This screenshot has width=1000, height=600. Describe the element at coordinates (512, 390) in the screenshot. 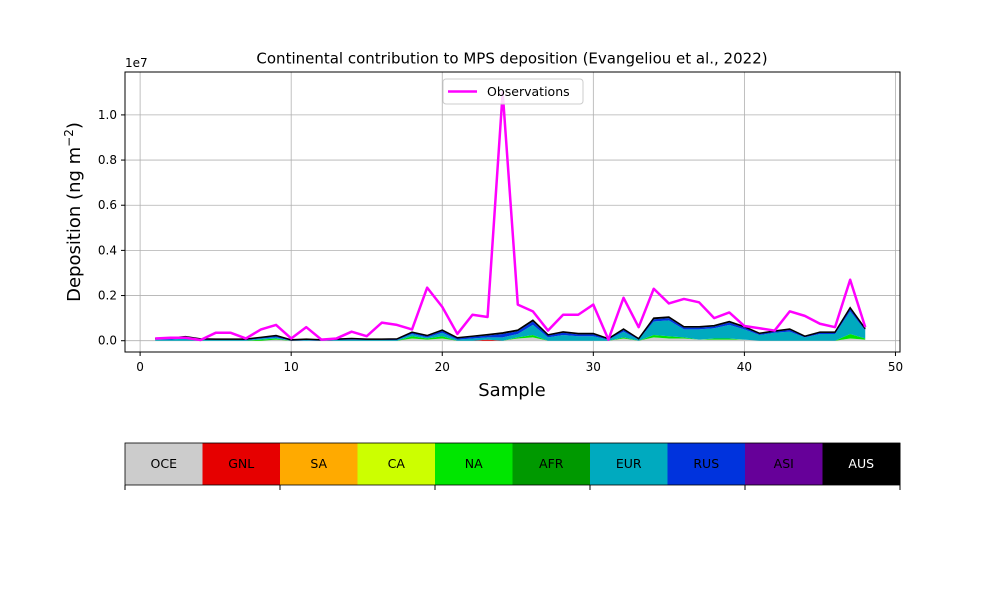

I see `x-axis-label: Sample` at that location.